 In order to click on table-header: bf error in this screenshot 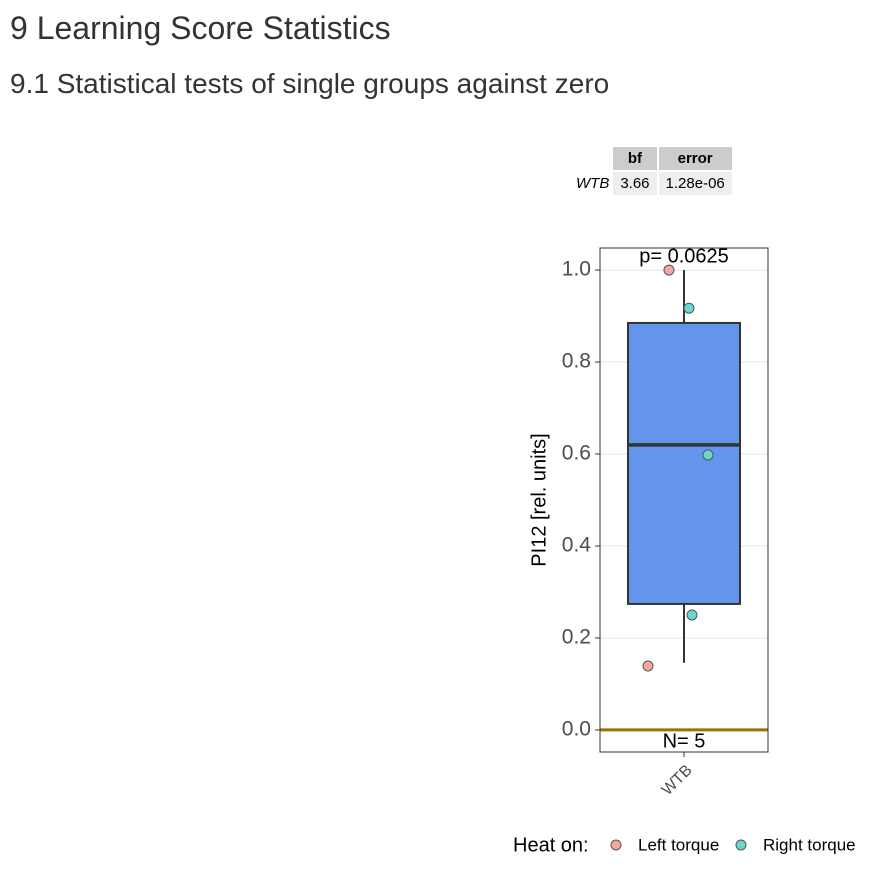, I will do `click(653, 158)`.